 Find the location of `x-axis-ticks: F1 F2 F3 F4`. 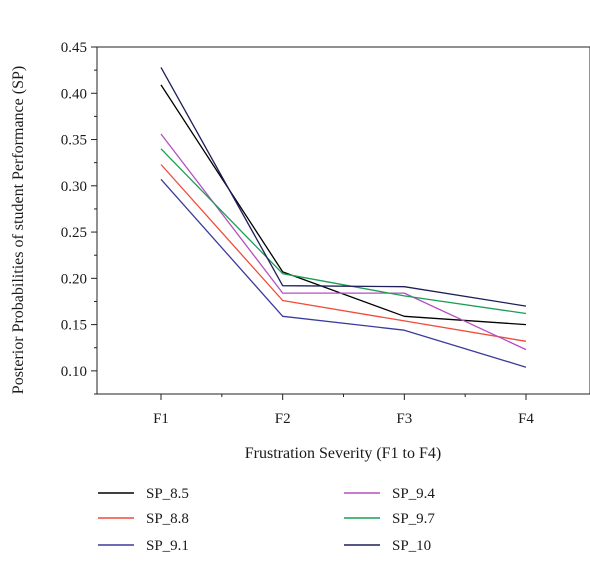

x-axis-ticks: F1 F2 F3 F4 is located at coordinates (343, 410).